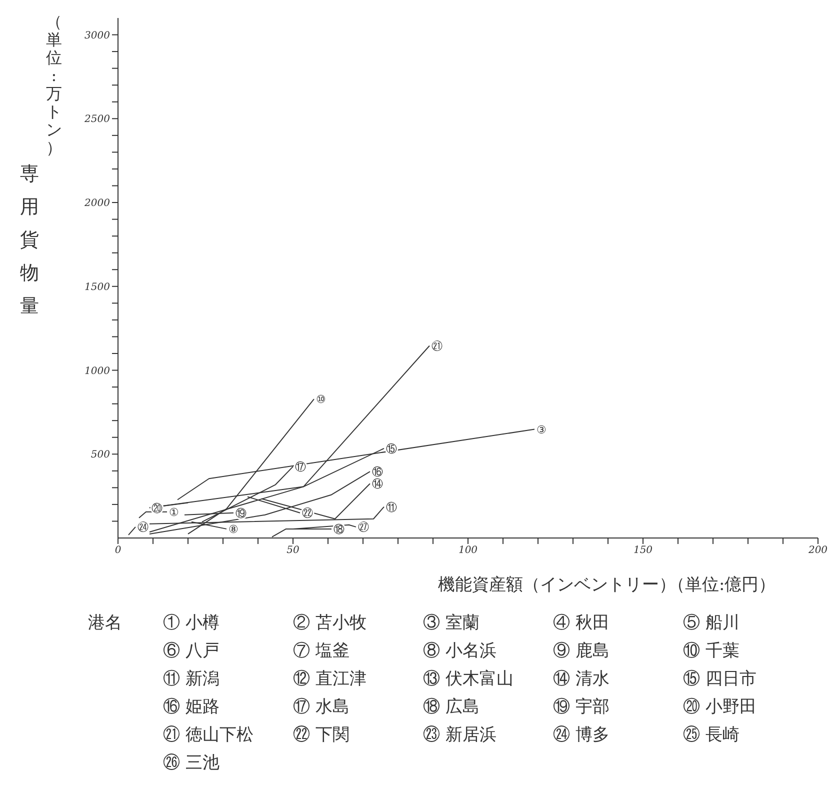 The height and width of the screenshot is (787, 832). I want to click on text: ⑦ 塩釜, so click(321, 651).